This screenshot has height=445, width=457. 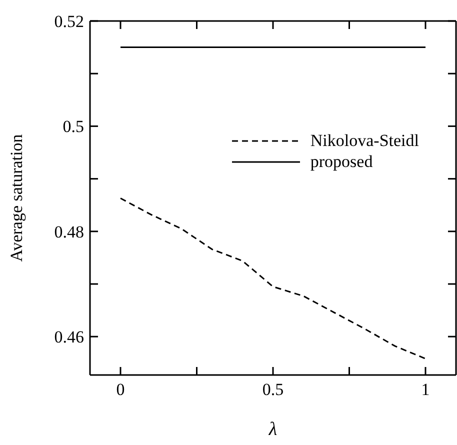 What do you see at coordinates (69, 337) in the screenshot?
I see `y-tick-label: 0.46` at bounding box center [69, 337].